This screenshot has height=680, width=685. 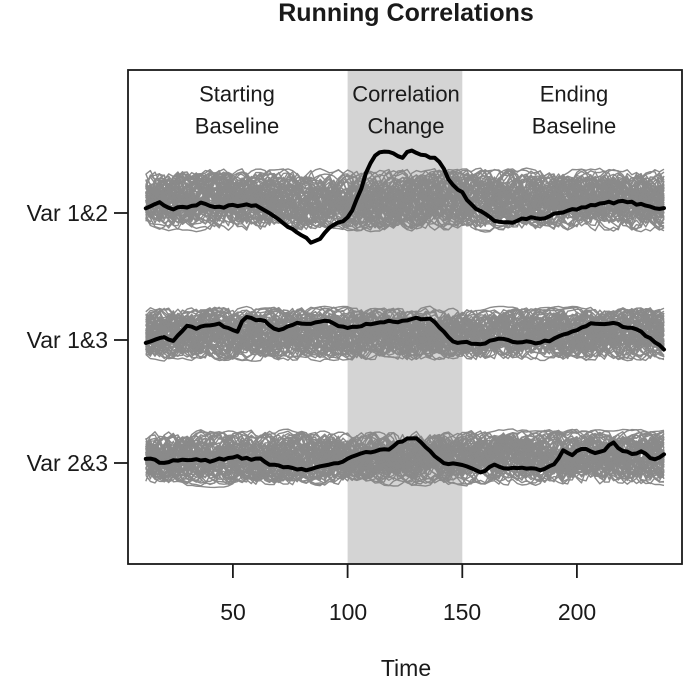 What do you see at coordinates (405, 126) in the screenshot?
I see `correlation-change-label-line2: Change` at bounding box center [405, 126].